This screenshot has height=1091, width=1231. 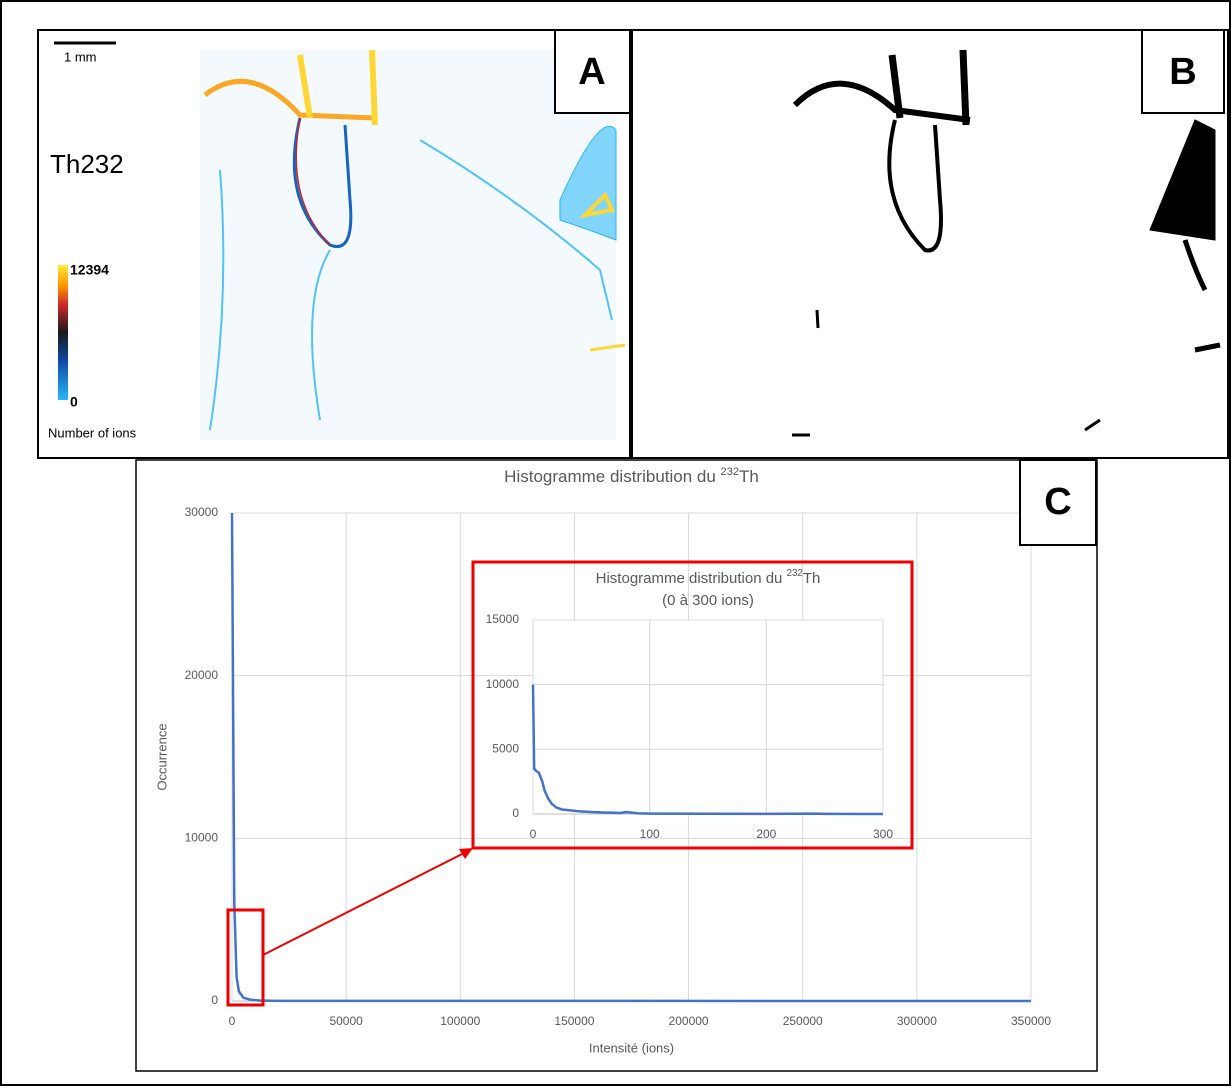 What do you see at coordinates (346, 1021) in the screenshot?
I see `x-tick-label: 50000` at bounding box center [346, 1021].